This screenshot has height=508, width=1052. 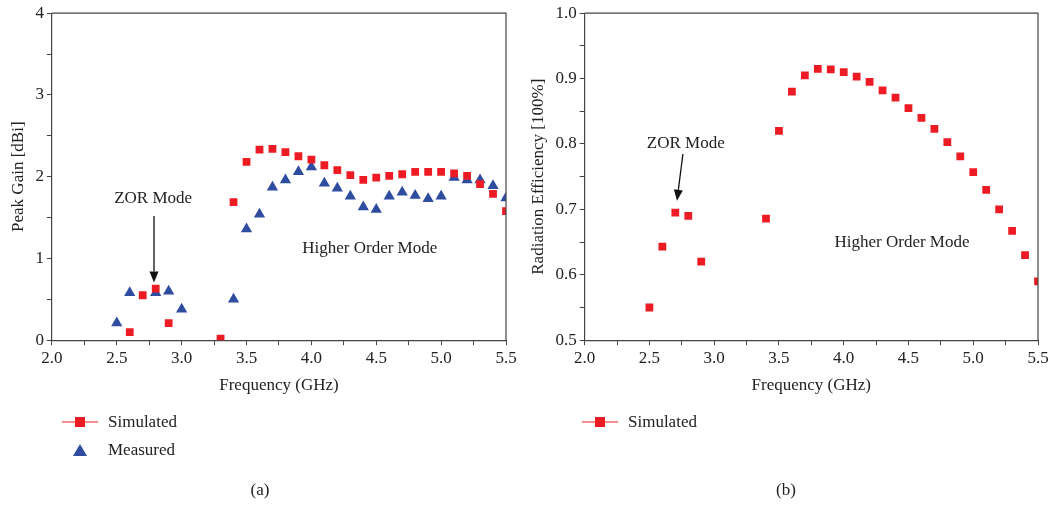 What do you see at coordinates (142, 450) in the screenshot?
I see `legend-label: Measured` at bounding box center [142, 450].